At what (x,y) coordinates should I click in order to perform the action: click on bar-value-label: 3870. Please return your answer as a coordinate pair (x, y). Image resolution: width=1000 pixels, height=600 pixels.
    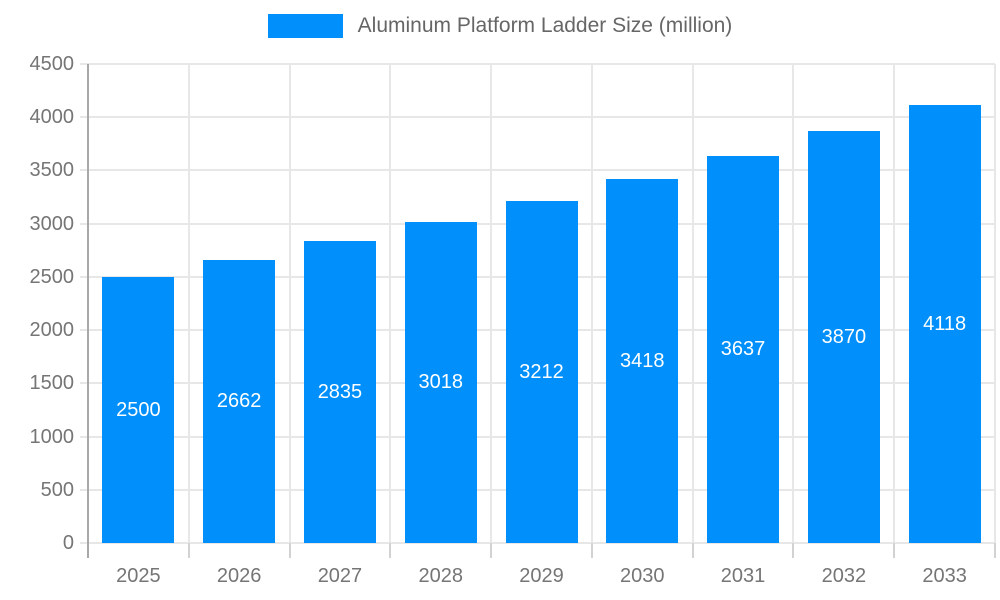
    Looking at the image, I should click on (844, 337).